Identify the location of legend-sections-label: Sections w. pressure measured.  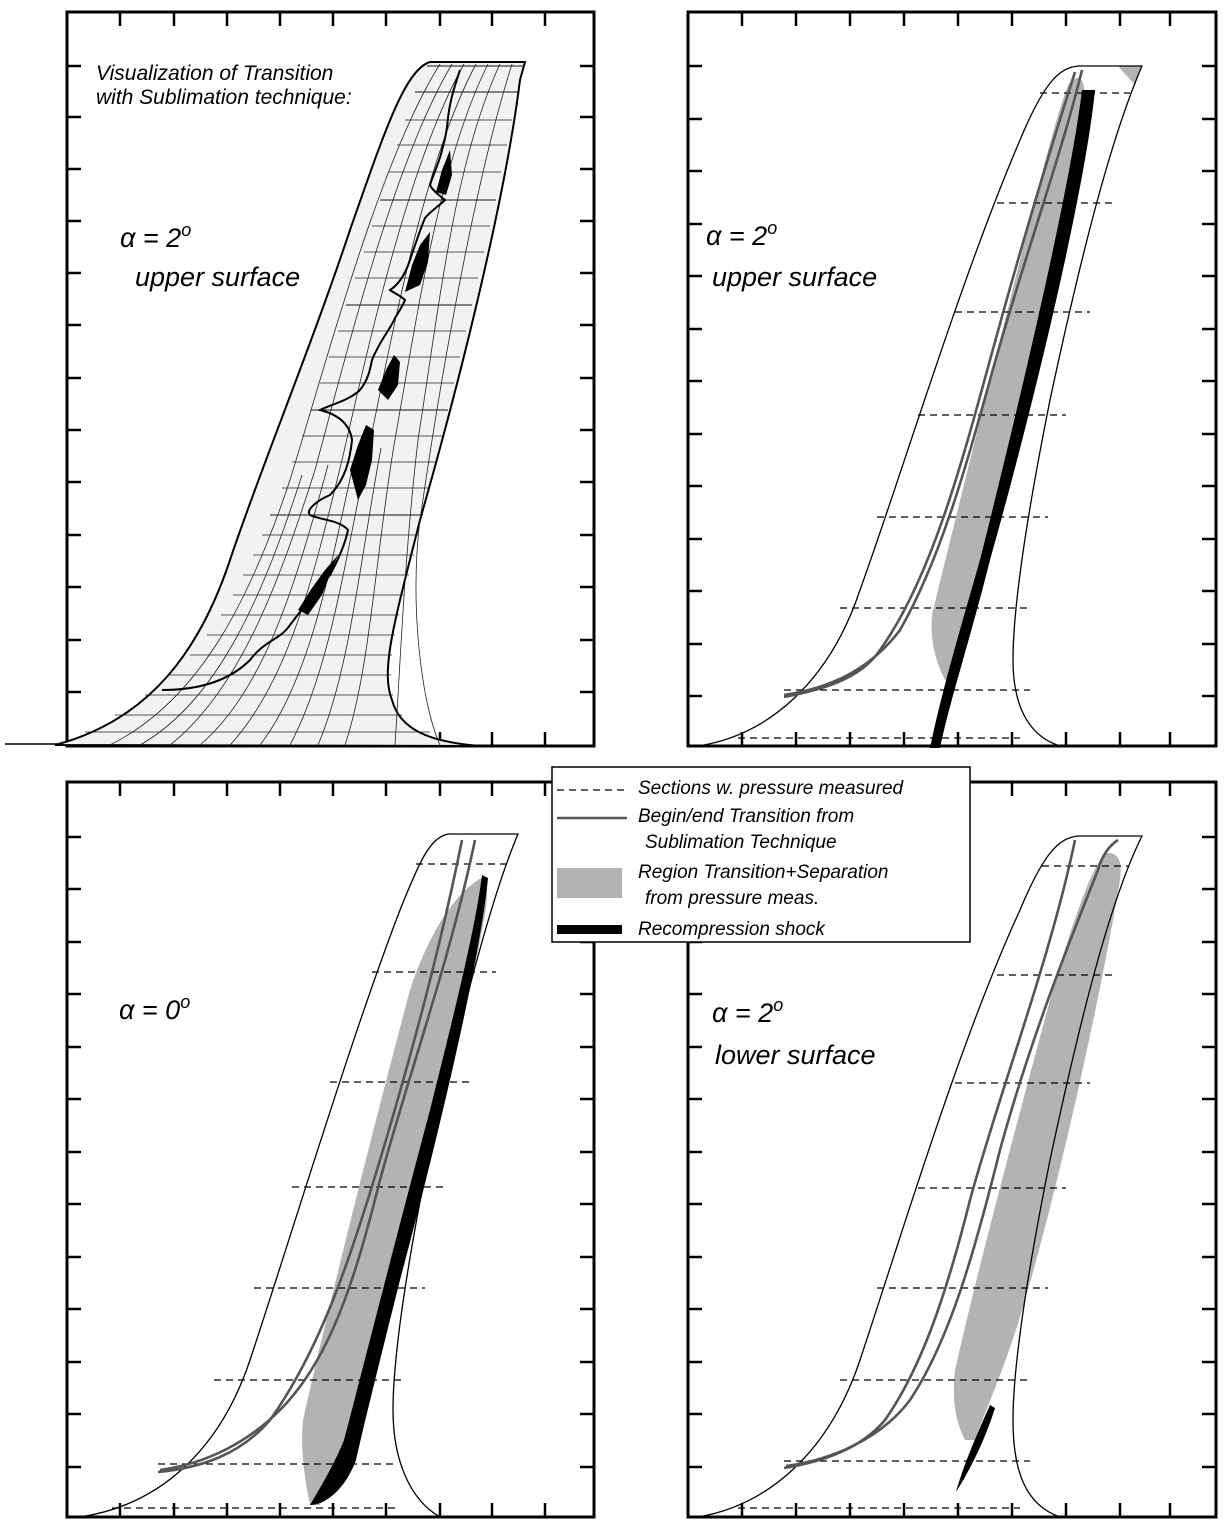
(771, 788).